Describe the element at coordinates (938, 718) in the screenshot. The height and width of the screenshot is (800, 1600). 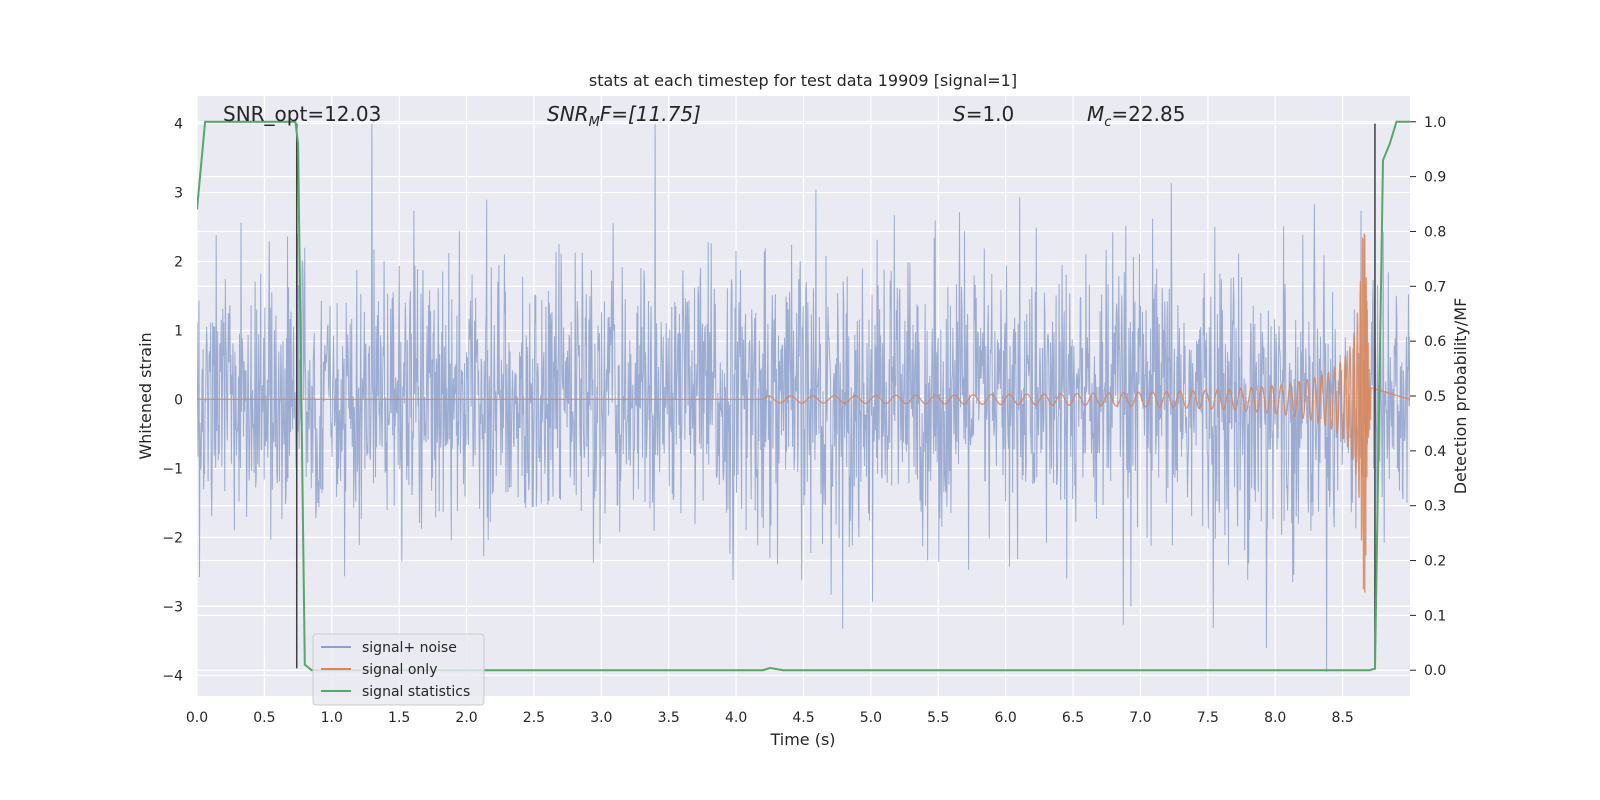
I see `x-tick-label: 5.5` at that location.